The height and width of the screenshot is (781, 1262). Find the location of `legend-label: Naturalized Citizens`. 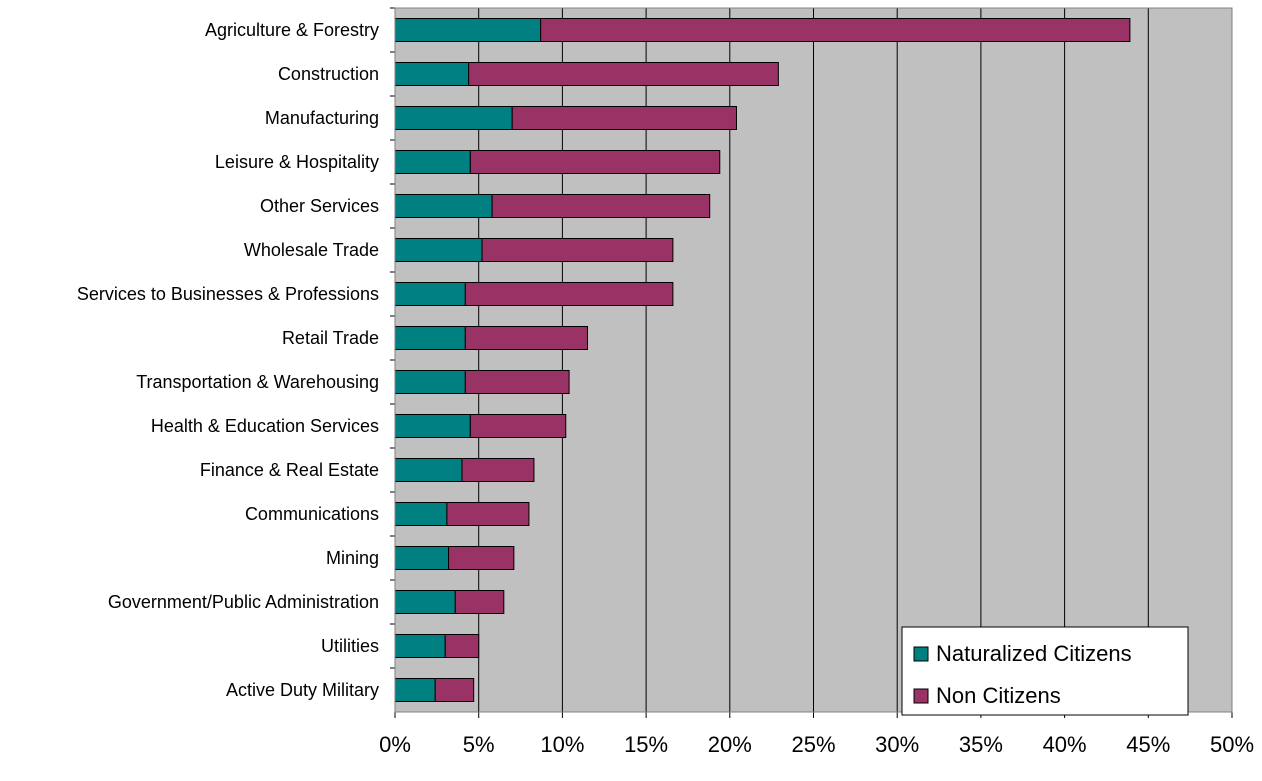

legend-label: Naturalized Citizens is located at coordinates (1034, 653).